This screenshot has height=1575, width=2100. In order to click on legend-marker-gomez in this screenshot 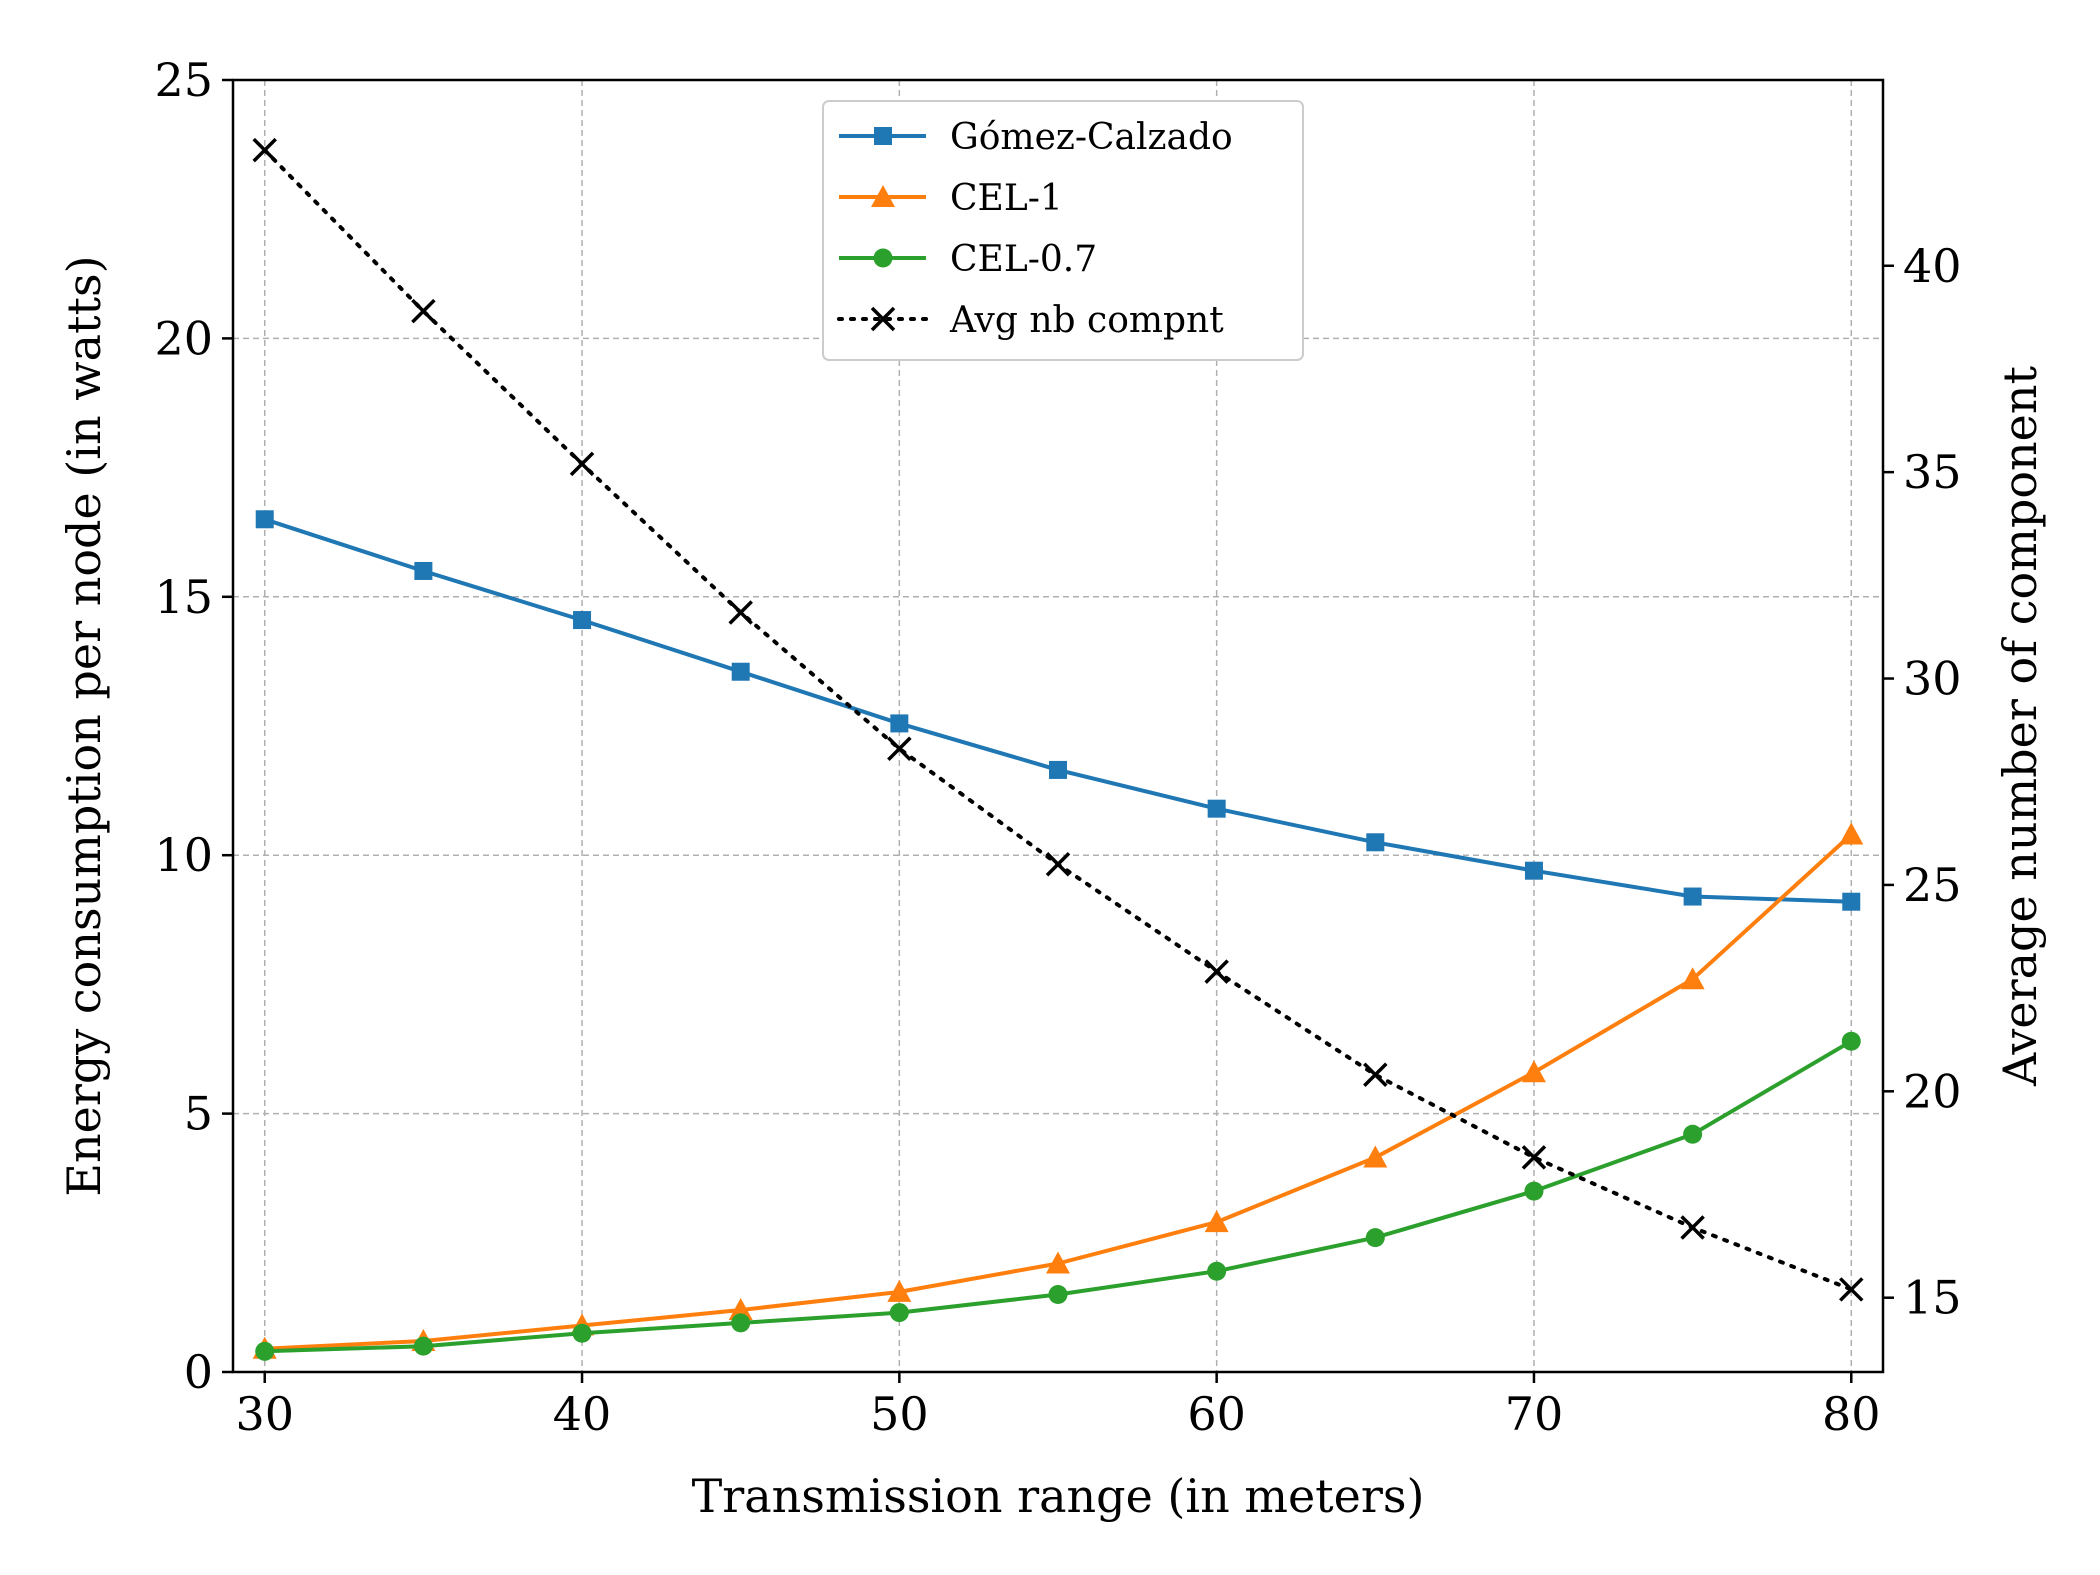, I will do `click(882, 136)`.